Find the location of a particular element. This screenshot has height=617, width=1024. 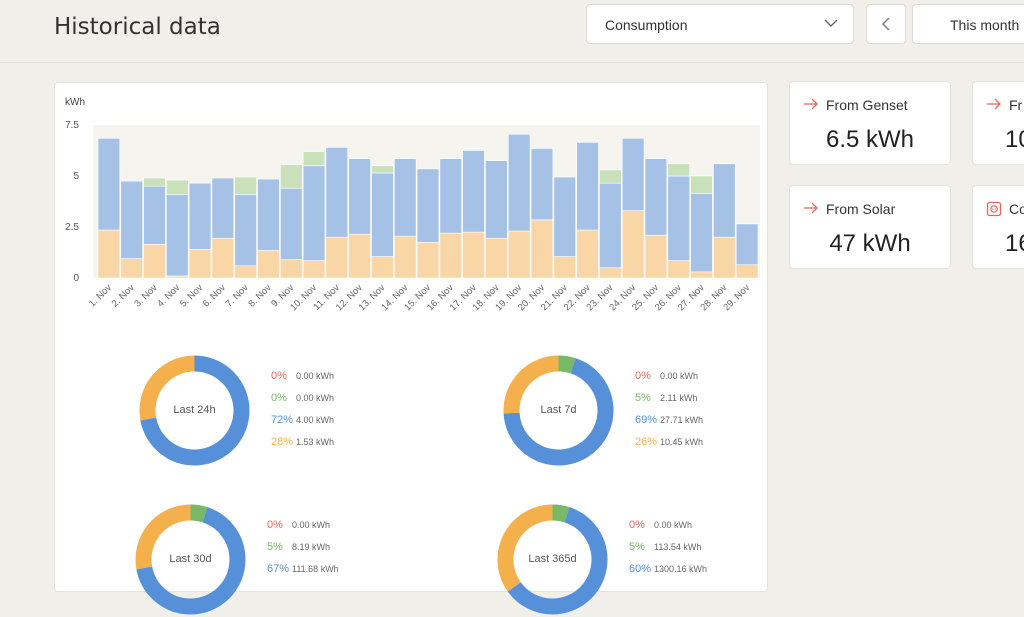

previous-period-button is located at coordinates (886, 24).